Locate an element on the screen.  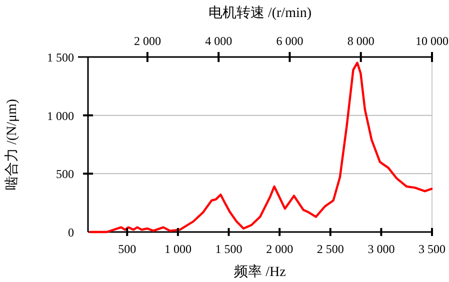
ytick: 1 000 is located at coordinates (60, 115).